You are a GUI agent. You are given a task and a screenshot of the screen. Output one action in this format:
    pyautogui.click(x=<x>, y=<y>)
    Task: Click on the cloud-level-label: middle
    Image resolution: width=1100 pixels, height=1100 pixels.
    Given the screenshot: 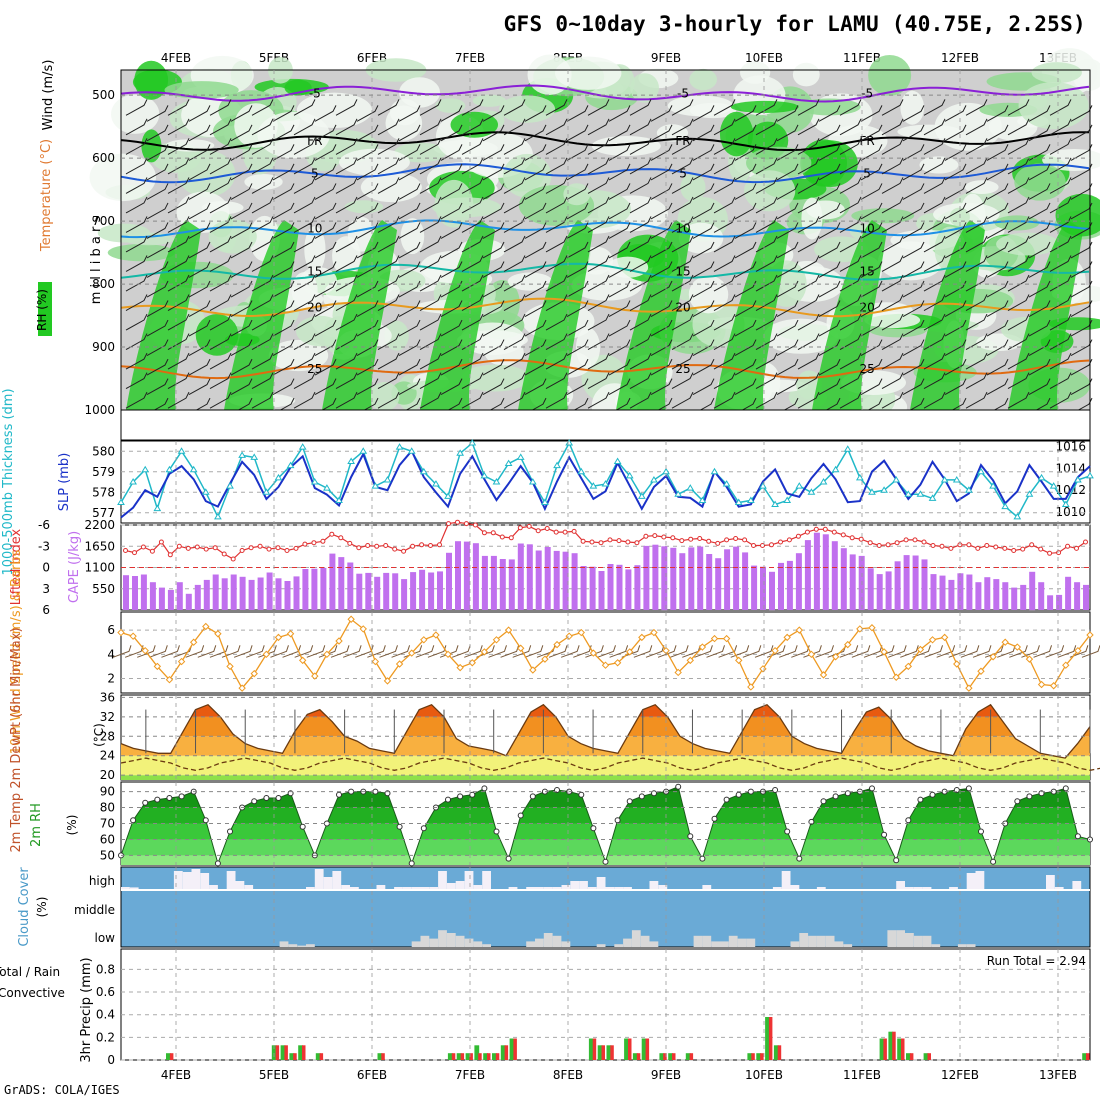 What is the action you would take?
    pyautogui.click(x=94, y=910)
    